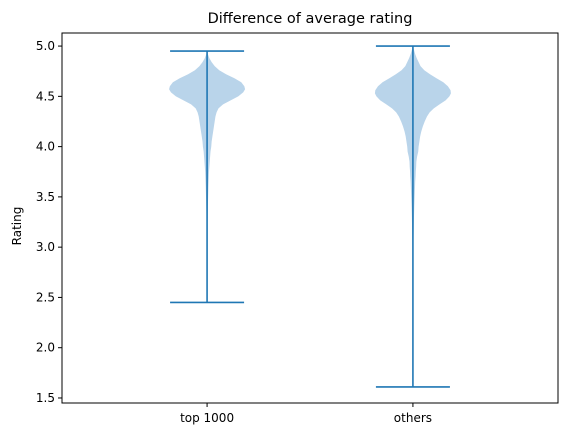 The height and width of the screenshot is (435, 567). Describe the element at coordinates (310, 19) in the screenshot. I see `chart-title: Difference of average rating` at that location.